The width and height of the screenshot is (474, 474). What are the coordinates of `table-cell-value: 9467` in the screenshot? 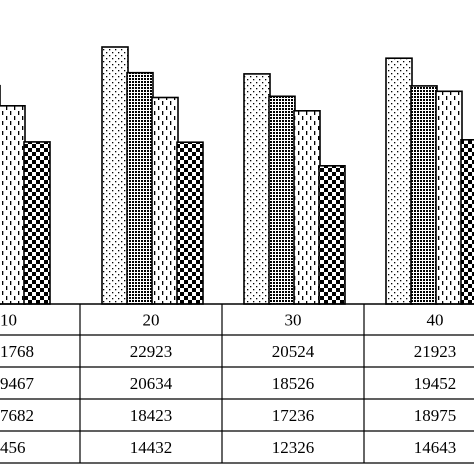 It's located at (17, 383).